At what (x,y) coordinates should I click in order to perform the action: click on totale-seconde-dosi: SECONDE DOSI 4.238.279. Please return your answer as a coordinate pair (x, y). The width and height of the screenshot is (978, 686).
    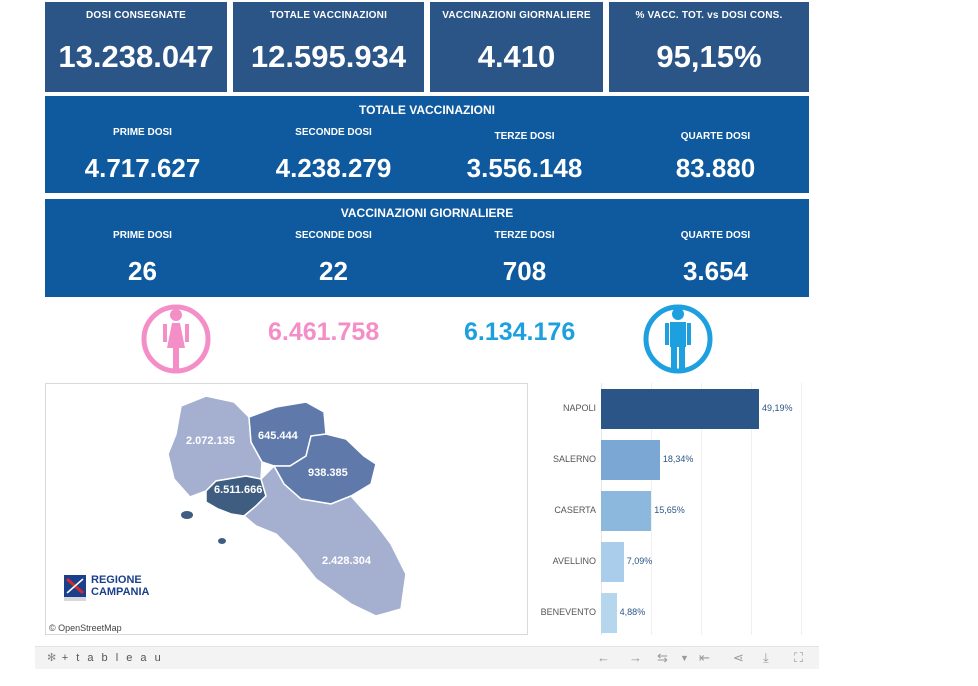
    Looking at the image, I should click on (333, 155).